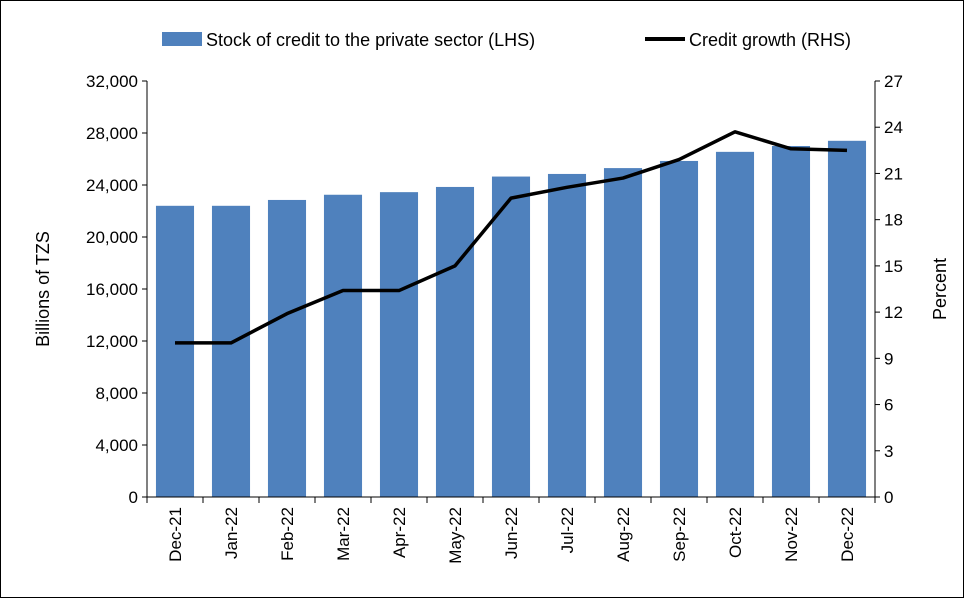  Describe the element at coordinates (735, 532) in the screenshot. I see `x-tick-label: Oct-22` at that location.